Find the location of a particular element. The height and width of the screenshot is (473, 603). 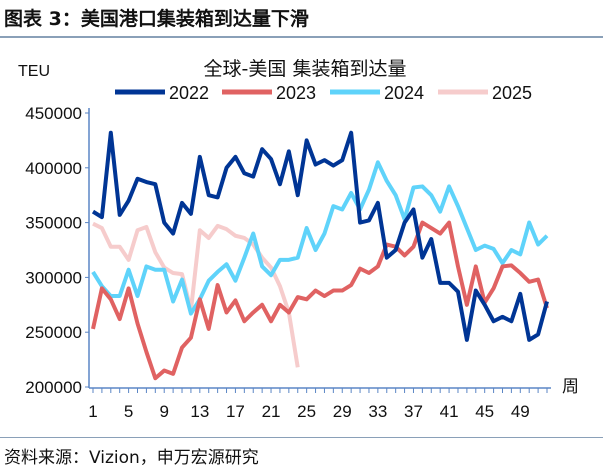

source-note: 资料来源：Vizion，申万宏源研究 is located at coordinates (131, 458).